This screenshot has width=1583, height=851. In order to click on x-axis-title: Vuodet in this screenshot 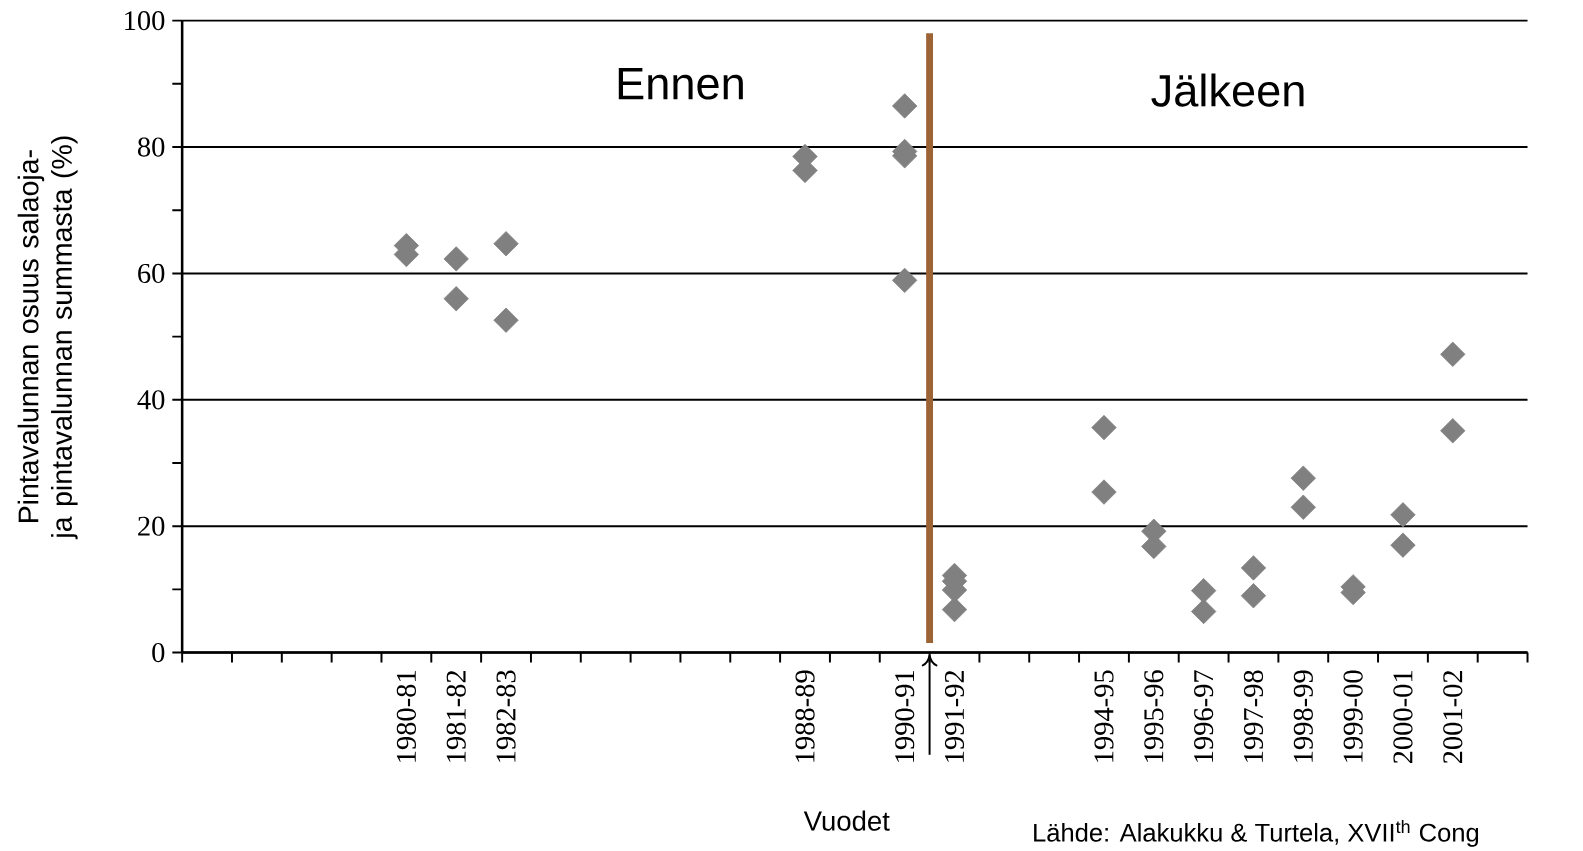, I will do `click(846, 820)`.